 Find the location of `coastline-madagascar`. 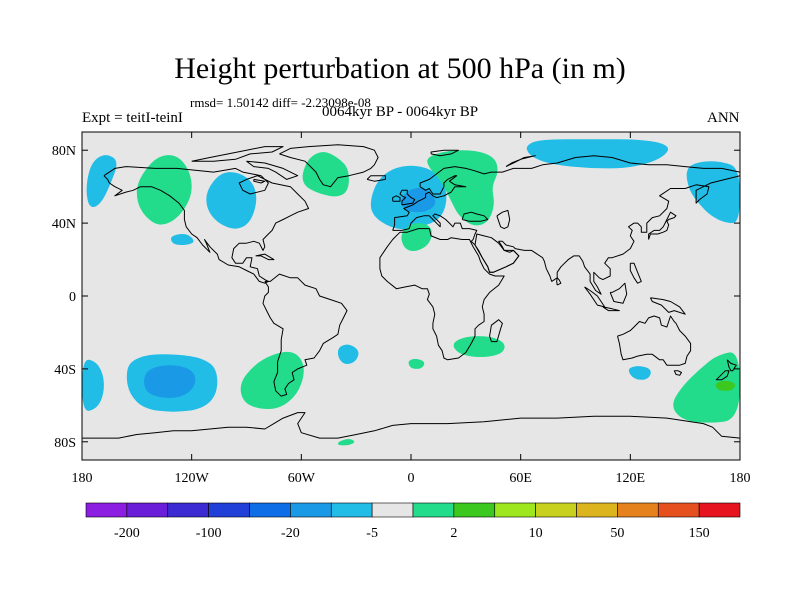

coastline-madagascar is located at coordinates (496, 331).